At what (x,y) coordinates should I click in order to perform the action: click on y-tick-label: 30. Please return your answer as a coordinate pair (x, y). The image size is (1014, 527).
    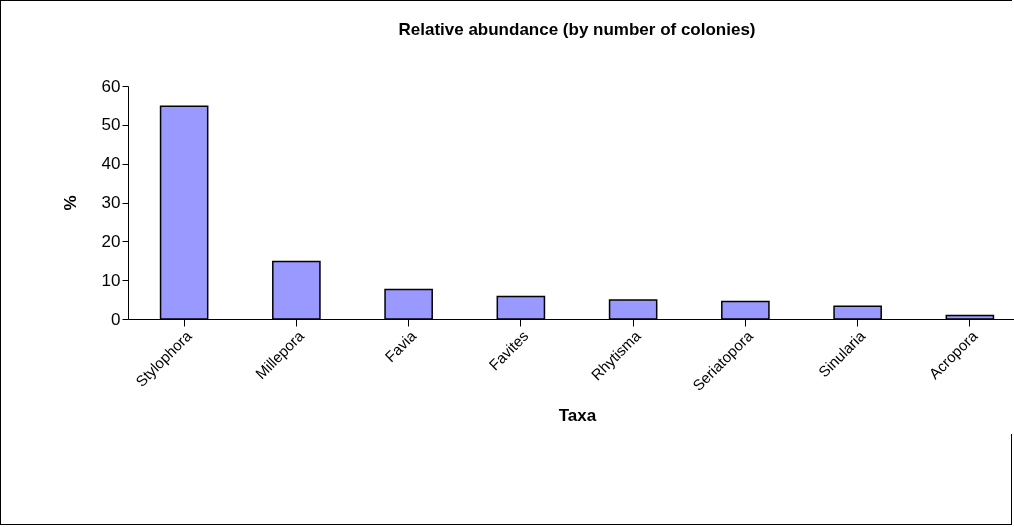
    Looking at the image, I should click on (111, 202).